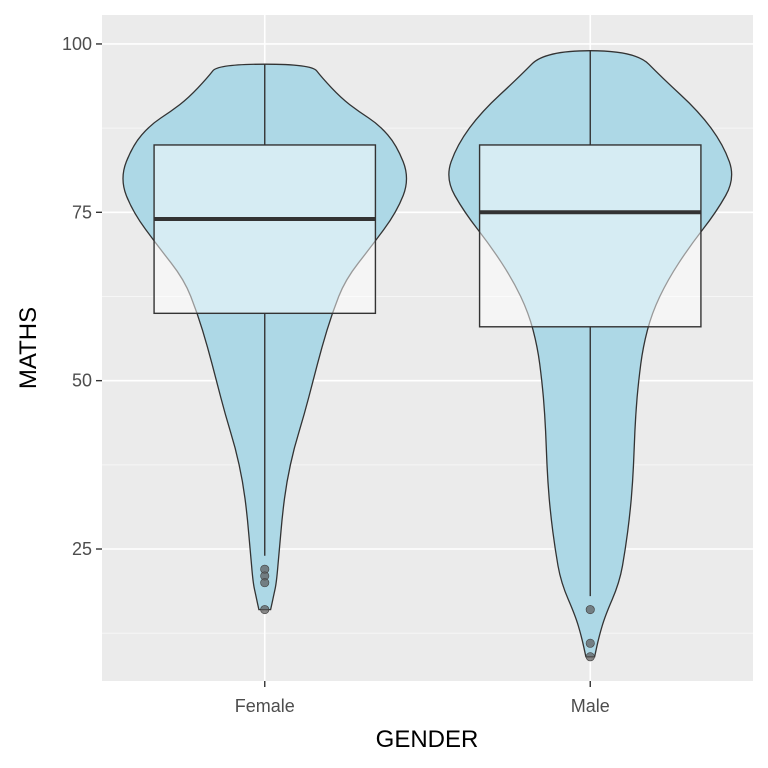 Image resolution: width=768 pixels, height=768 pixels. What do you see at coordinates (590, 706) in the screenshot?
I see `x-tick-label: Male` at bounding box center [590, 706].